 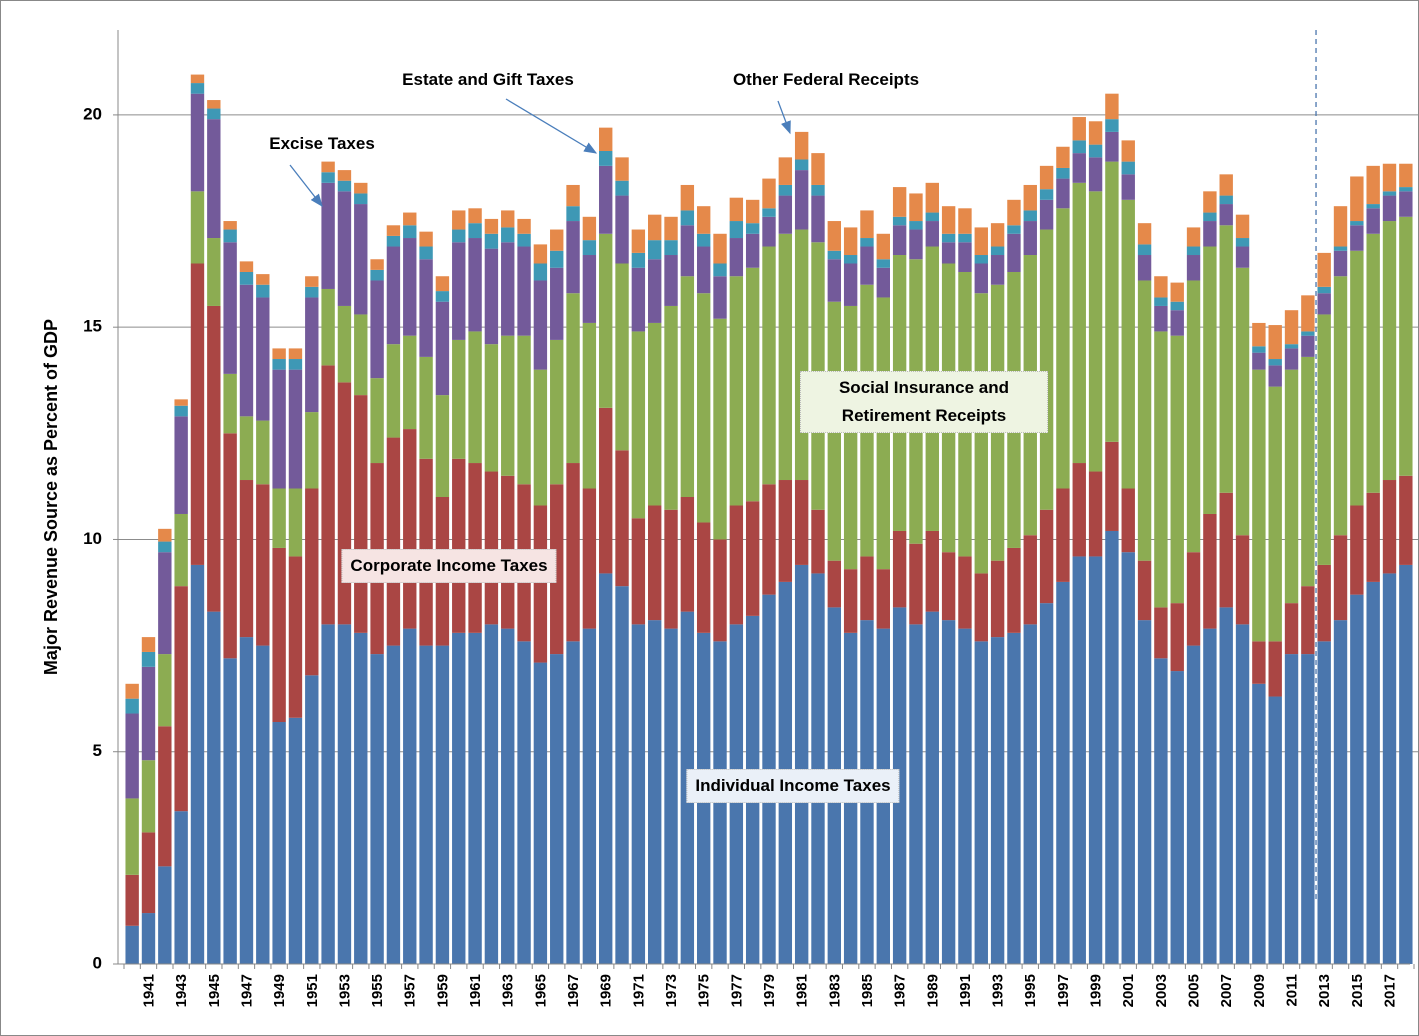 What do you see at coordinates (834, 990) in the screenshot?
I see `x-tick-label: 1983` at bounding box center [834, 990].